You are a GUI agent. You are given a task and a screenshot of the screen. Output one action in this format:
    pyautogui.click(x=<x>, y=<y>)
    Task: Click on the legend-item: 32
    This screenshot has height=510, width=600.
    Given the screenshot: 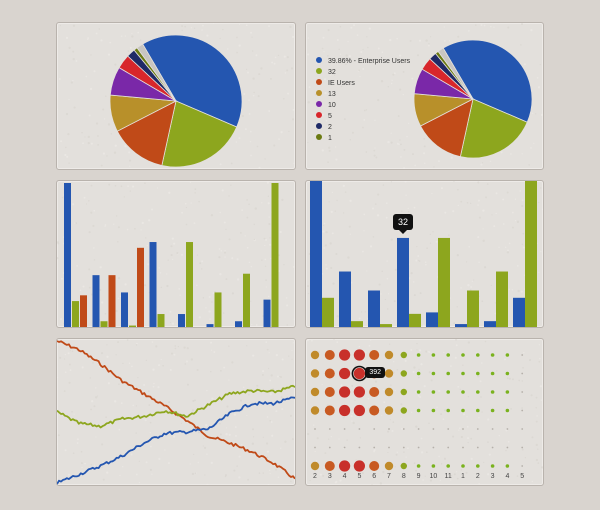 What is the action you would take?
    pyautogui.click(x=363, y=72)
    